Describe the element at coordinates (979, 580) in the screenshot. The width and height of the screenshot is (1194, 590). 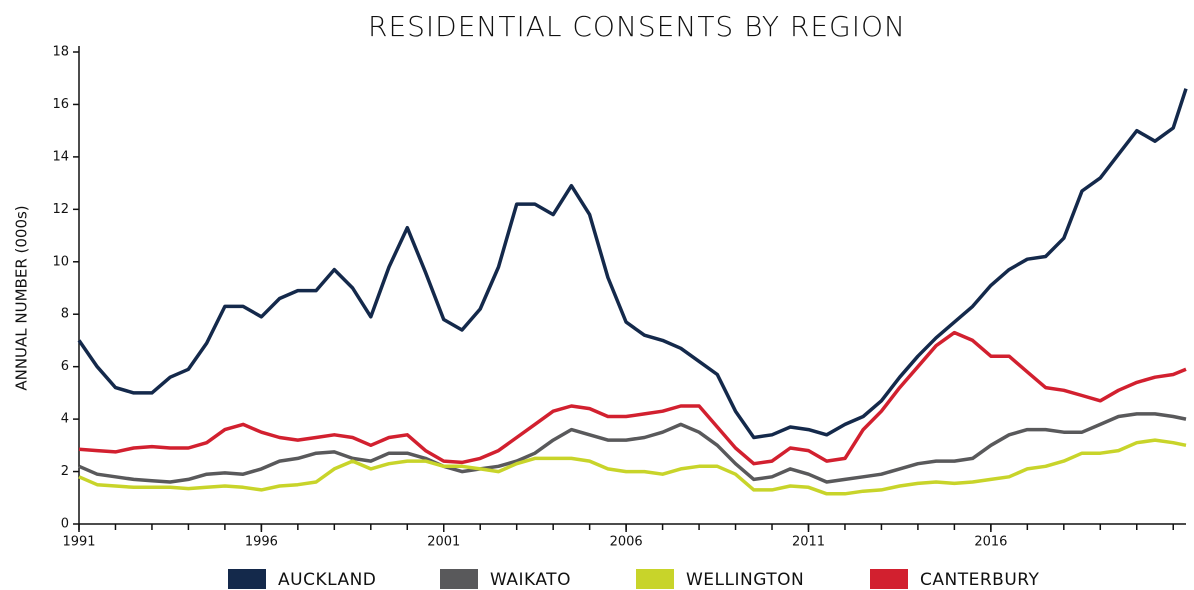
I see `legend-label: CANTERBURY` at that location.